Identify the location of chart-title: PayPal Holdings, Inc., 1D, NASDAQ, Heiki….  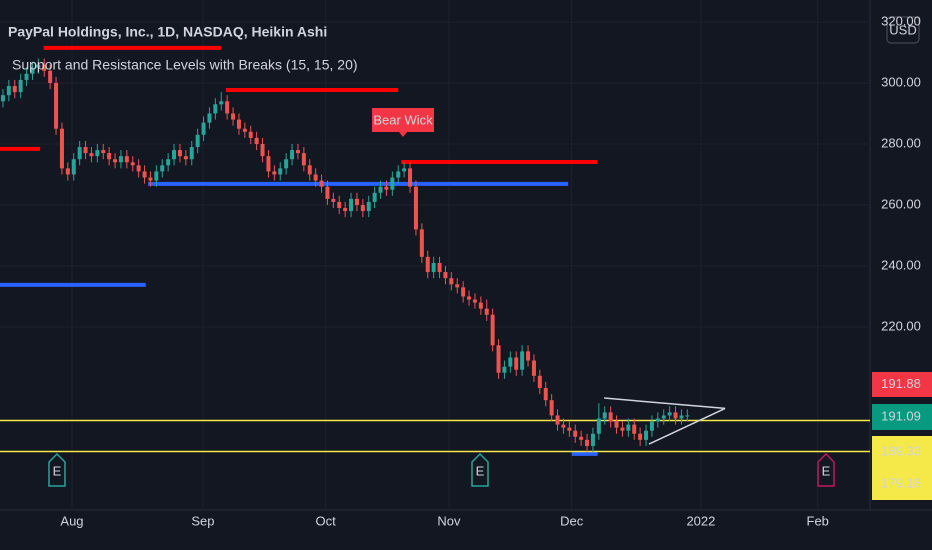
(167, 32).